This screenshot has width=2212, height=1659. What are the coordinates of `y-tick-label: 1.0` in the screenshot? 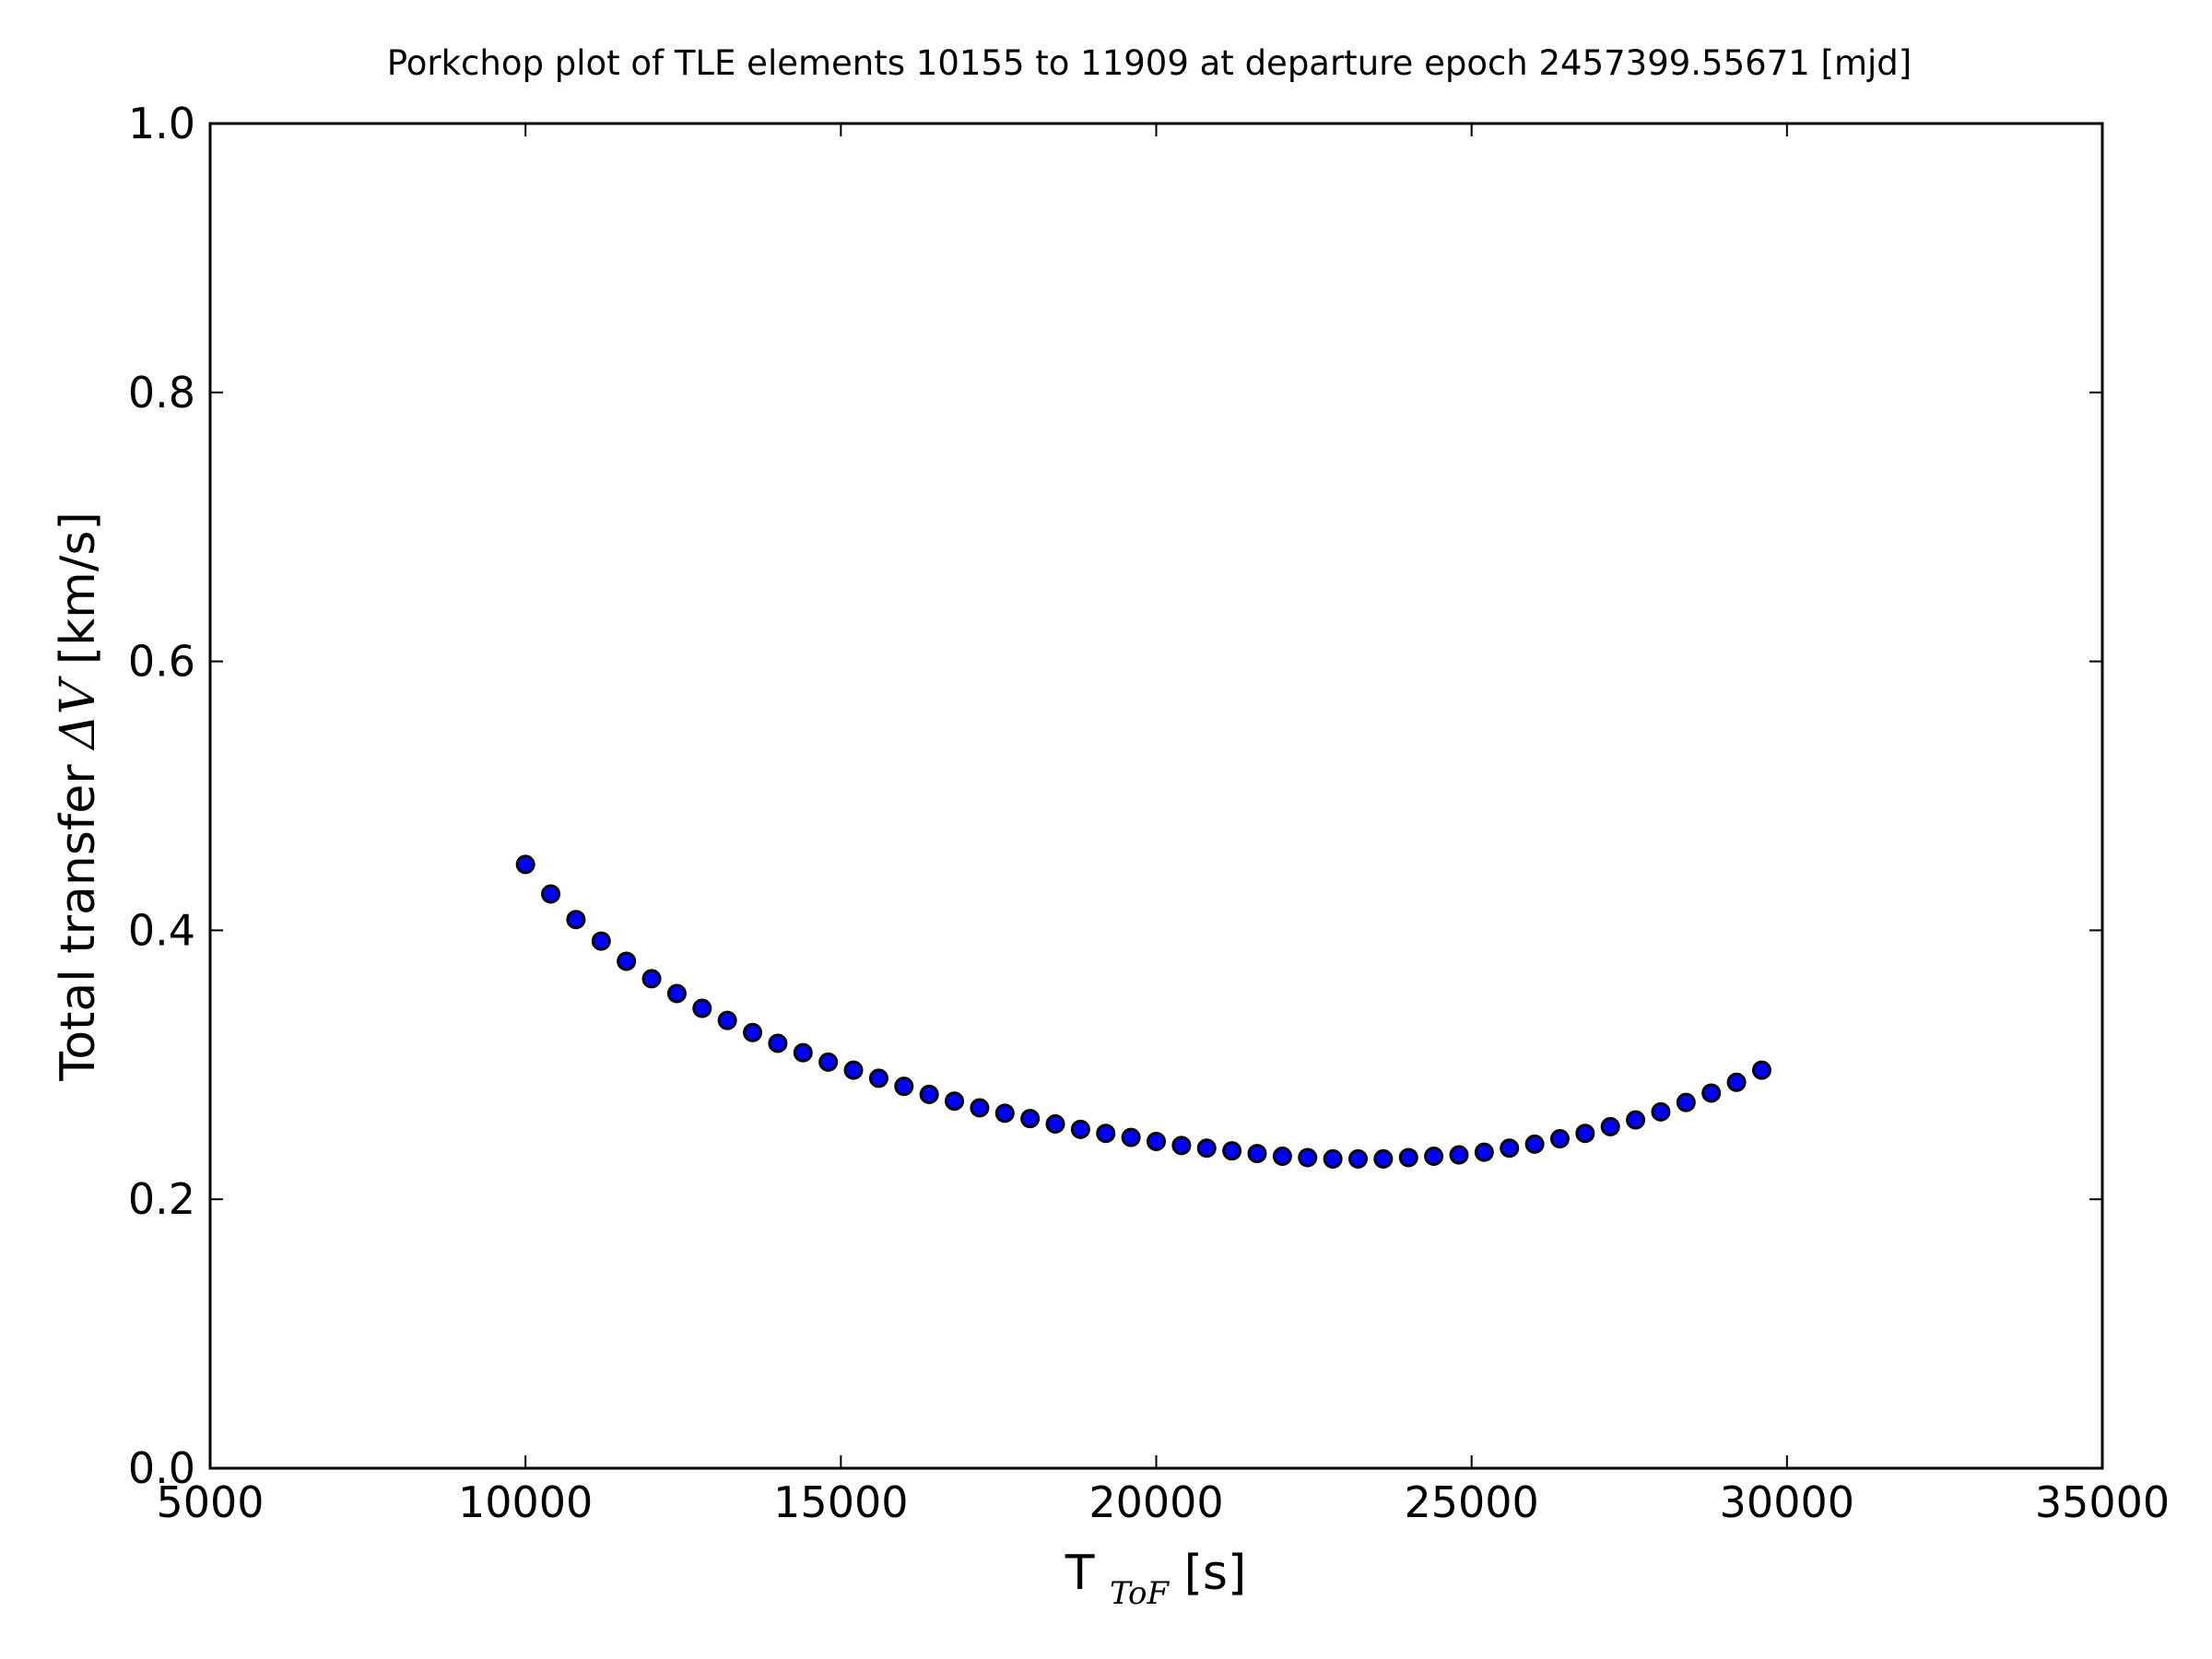 It's located at (161, 123).